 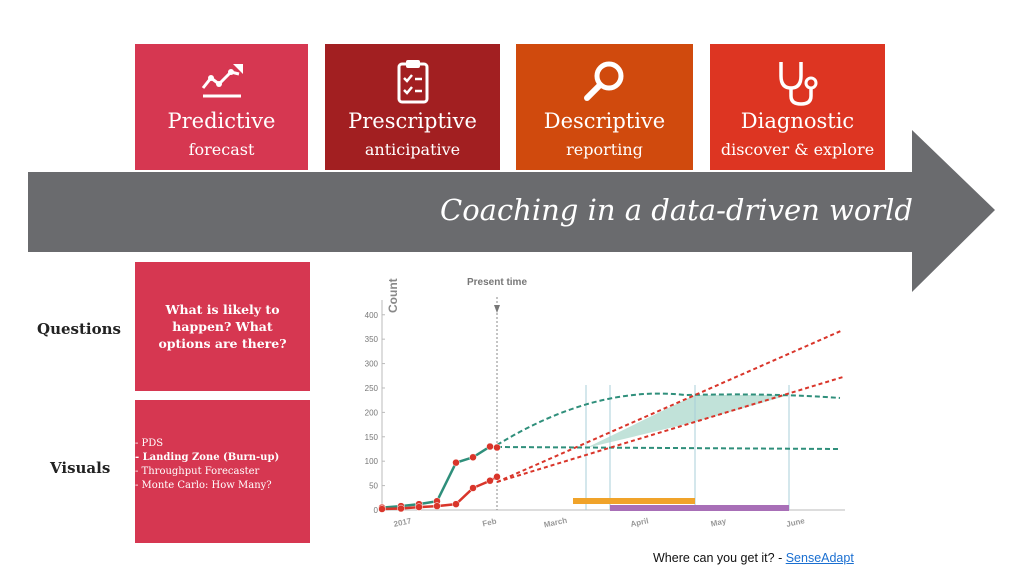 I want to click on footer-link: SenseAdapt, so click(x=819, y=558).